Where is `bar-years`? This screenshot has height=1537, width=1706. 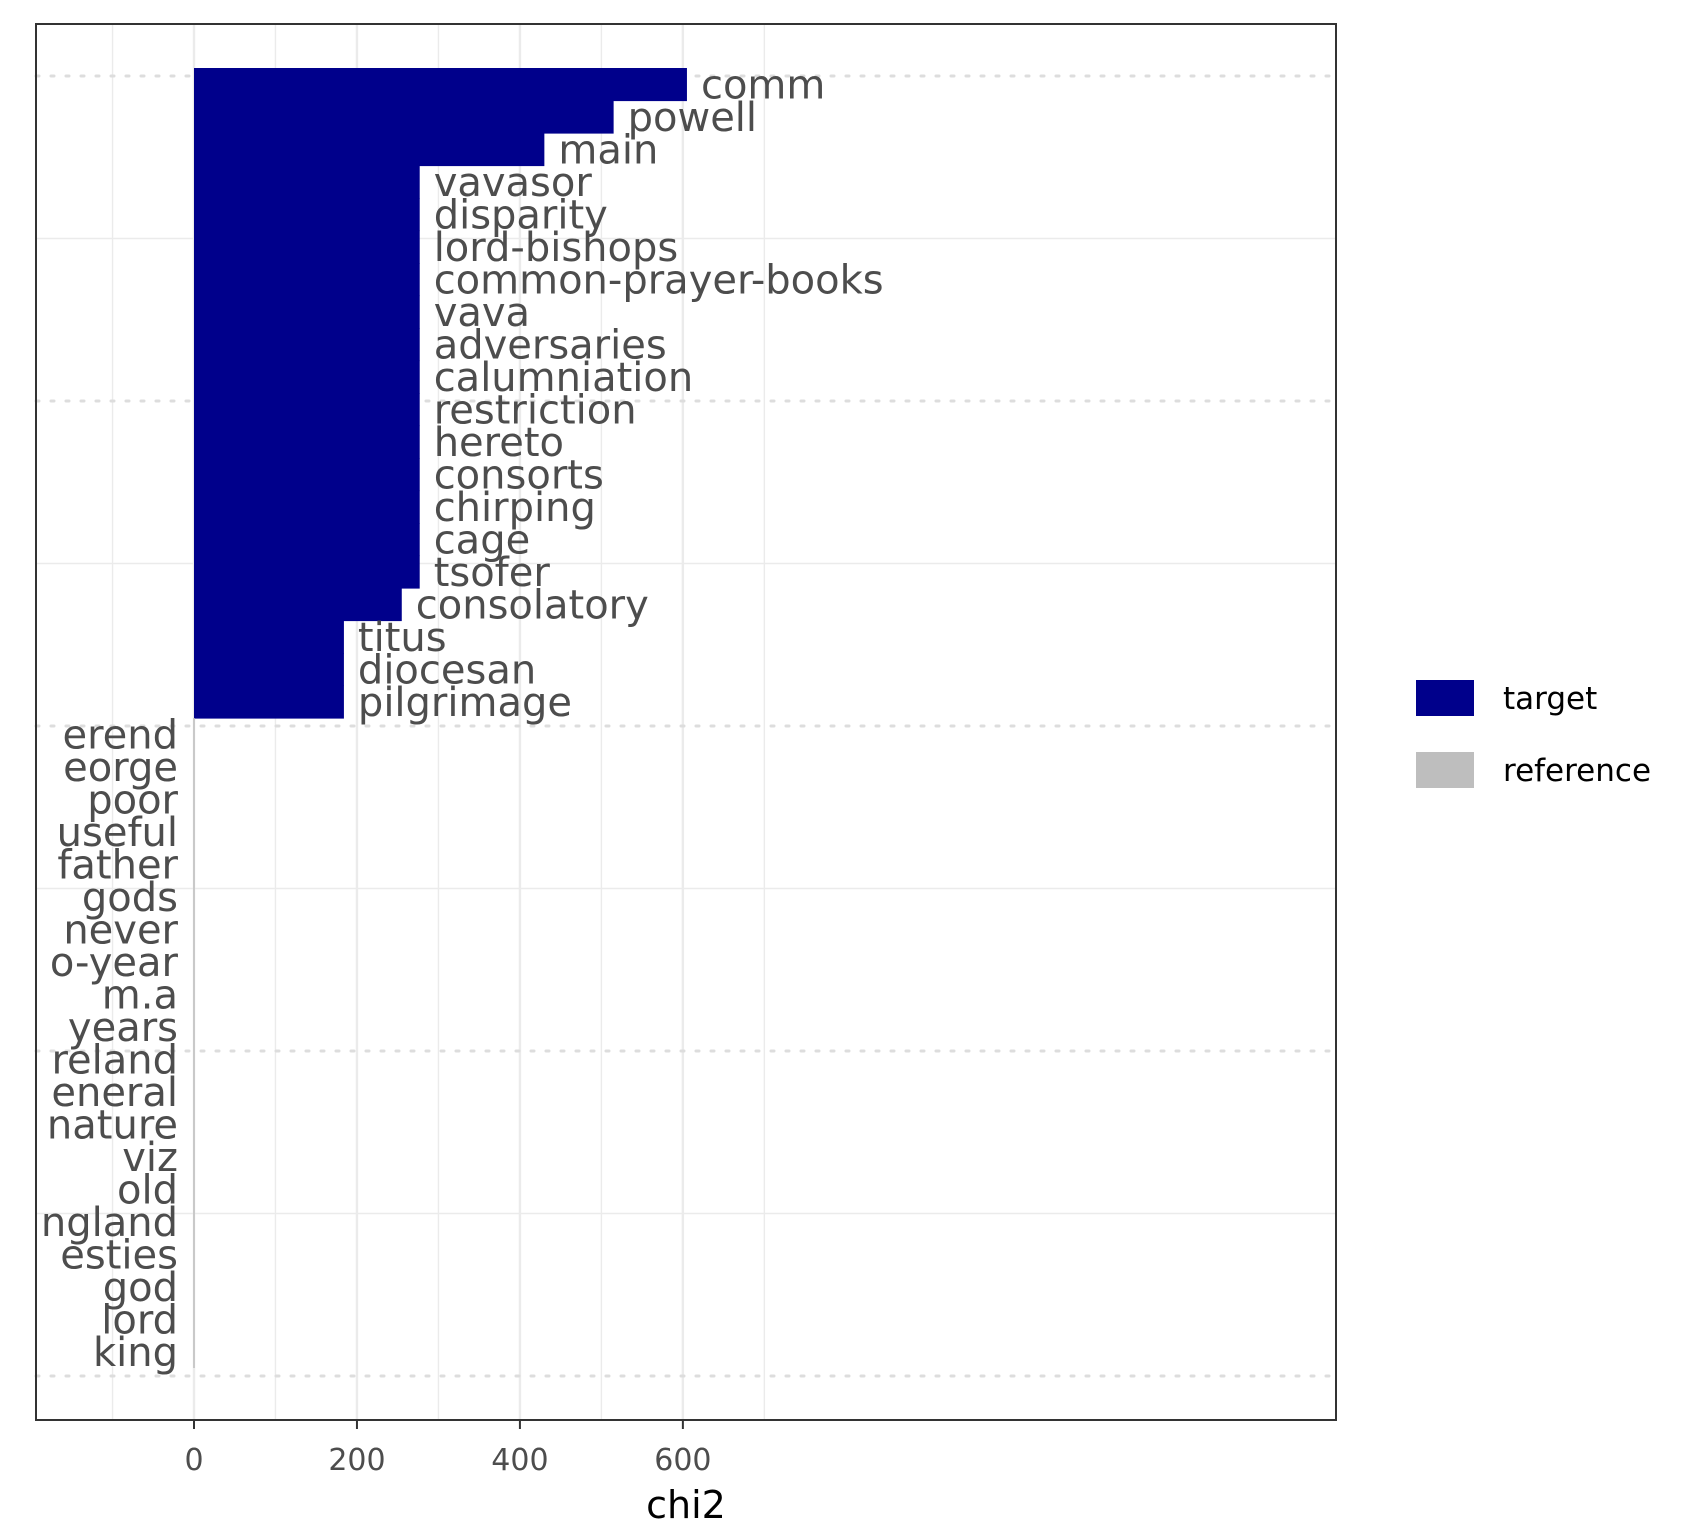
bar-years is located at coordinates (194, 1026).